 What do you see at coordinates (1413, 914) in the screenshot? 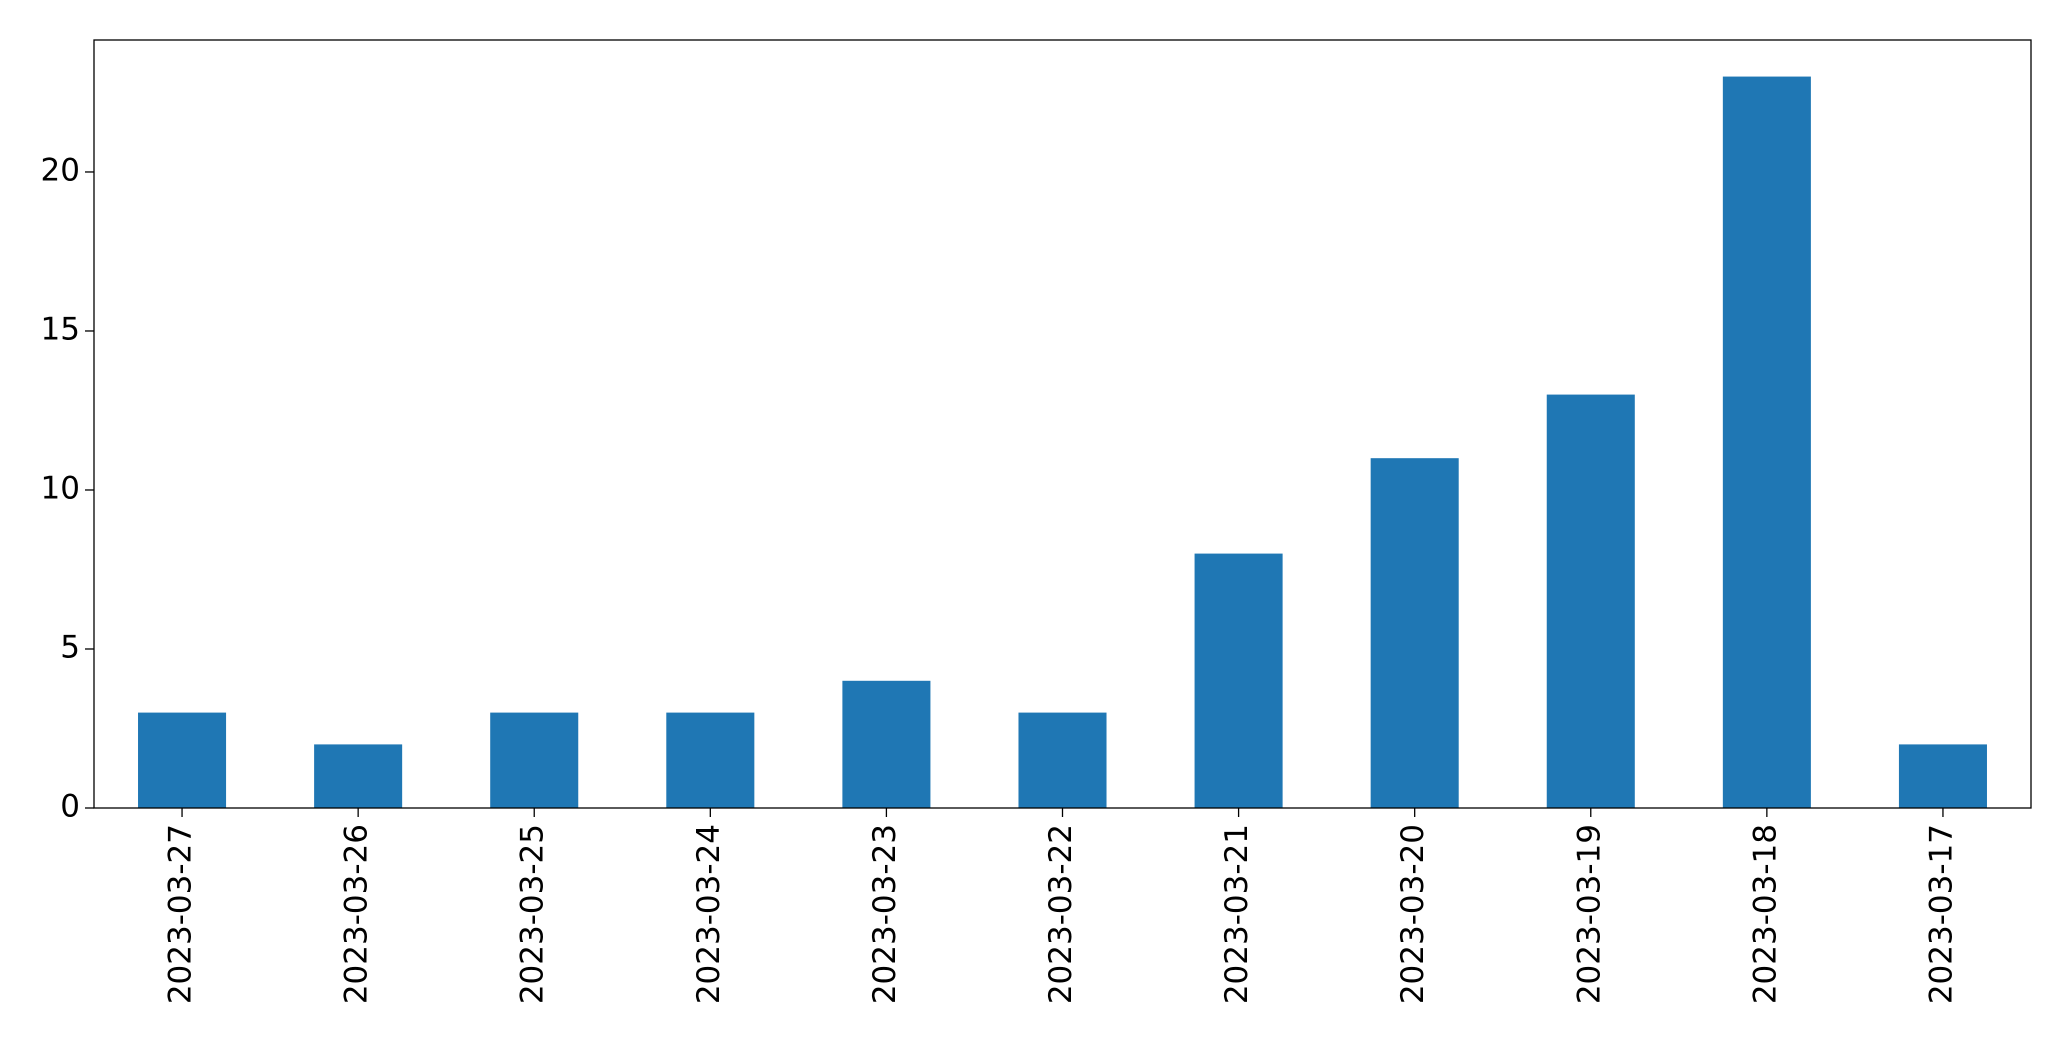
I see `x-tick-label: 2023-03-20` at bounding box center [1413, 914].